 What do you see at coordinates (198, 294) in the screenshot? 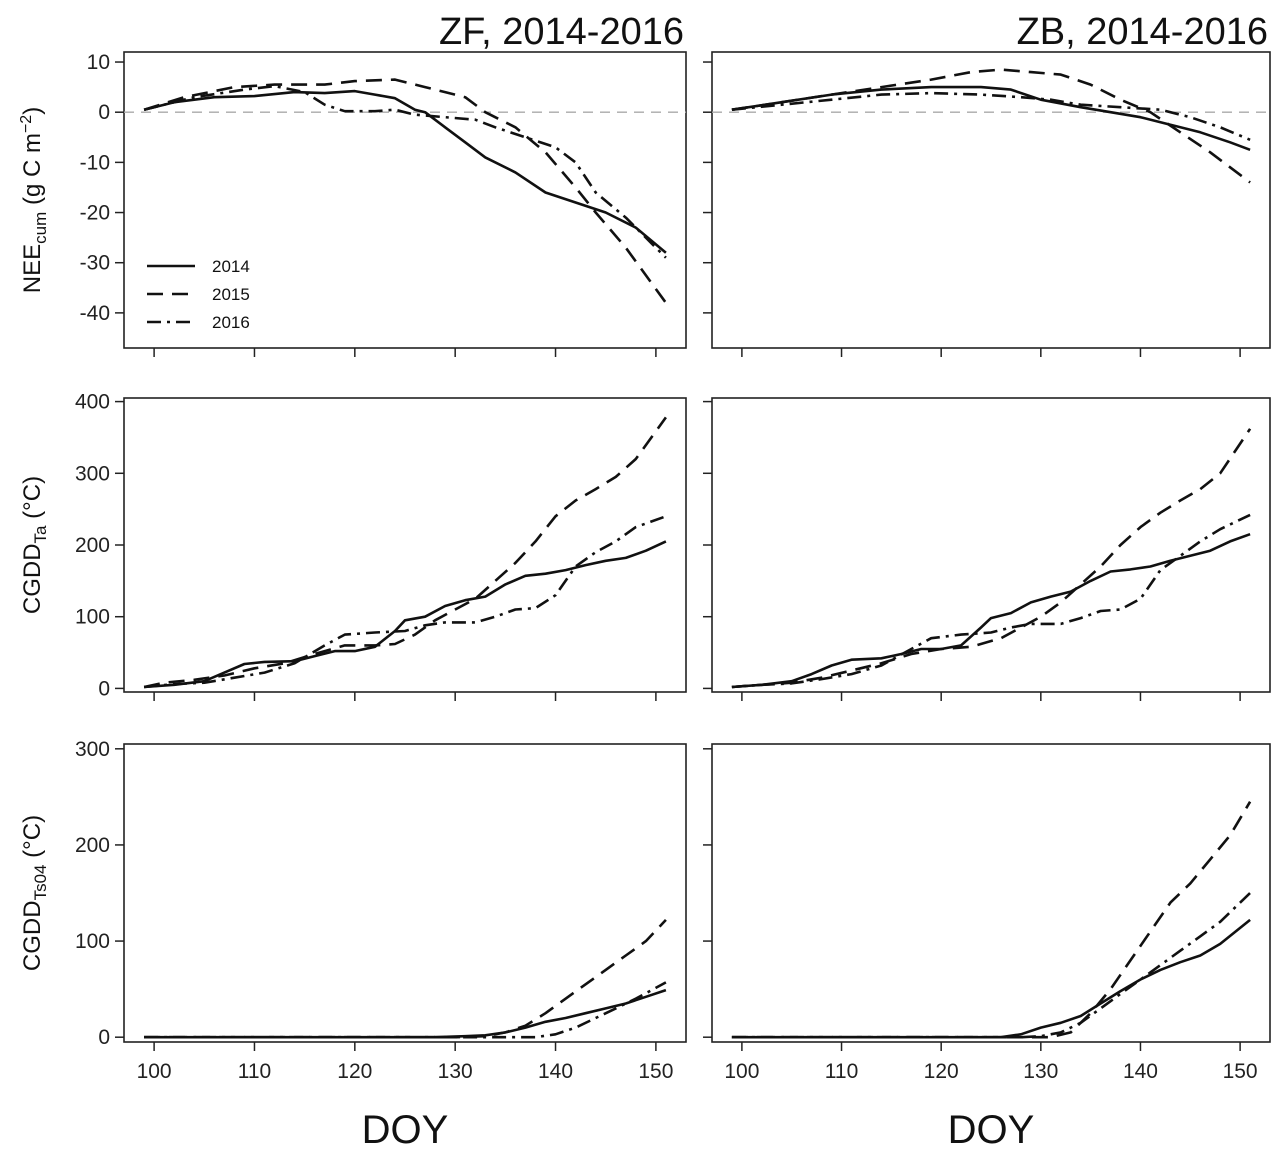
I see `legend: 2014 2015 2016` at bounding box center [198, 294].